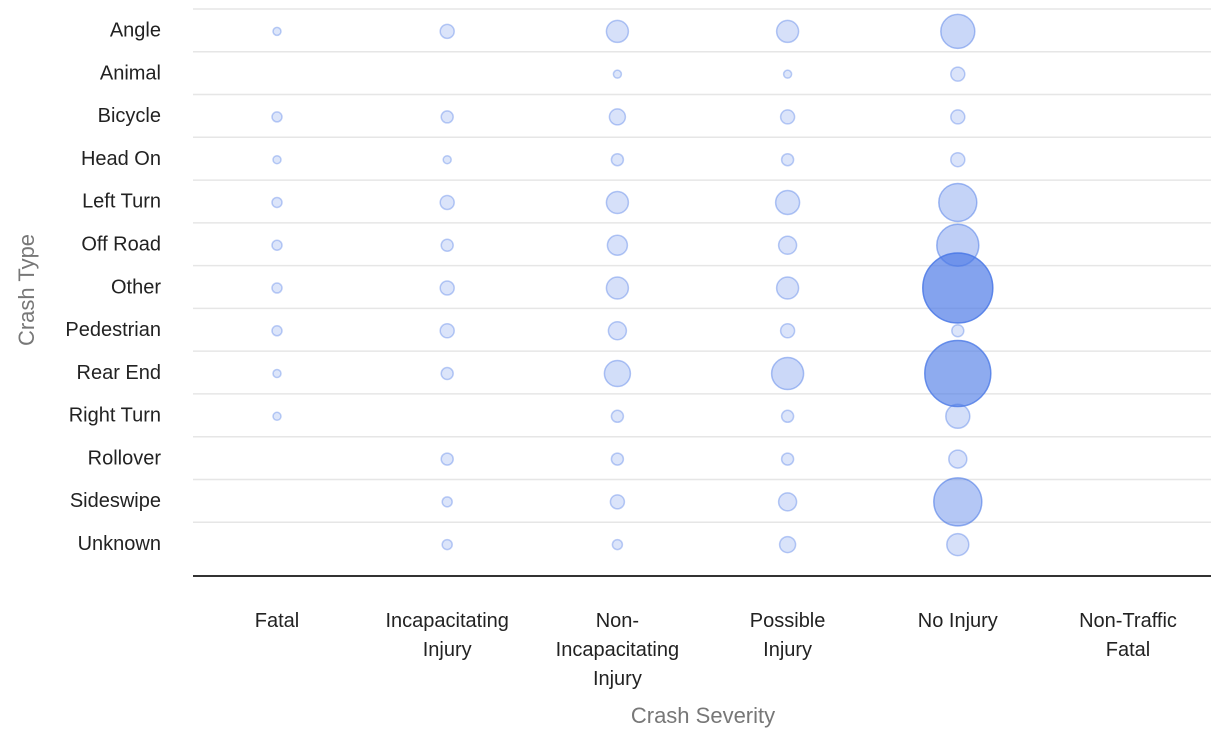  Describe the element at coordinates (129, 116) in the screenshot. I see `y-tick-label: Bicycle` at that location.